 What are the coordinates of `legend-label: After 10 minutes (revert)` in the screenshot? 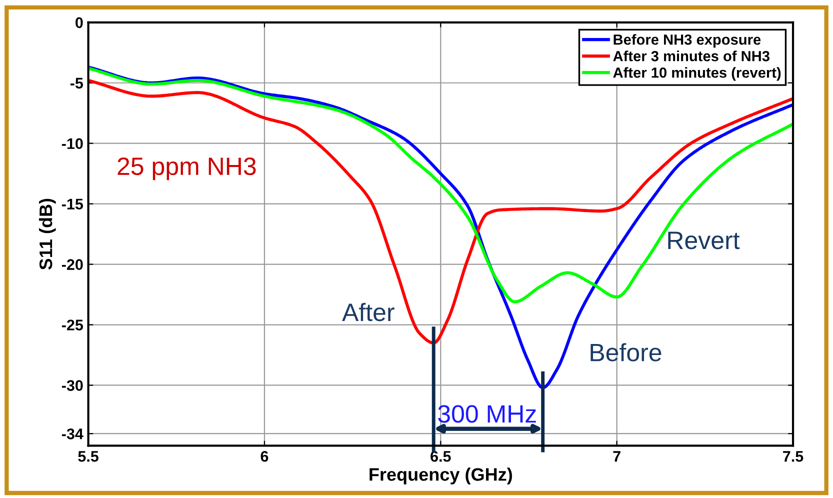 It's located at (697, 74).